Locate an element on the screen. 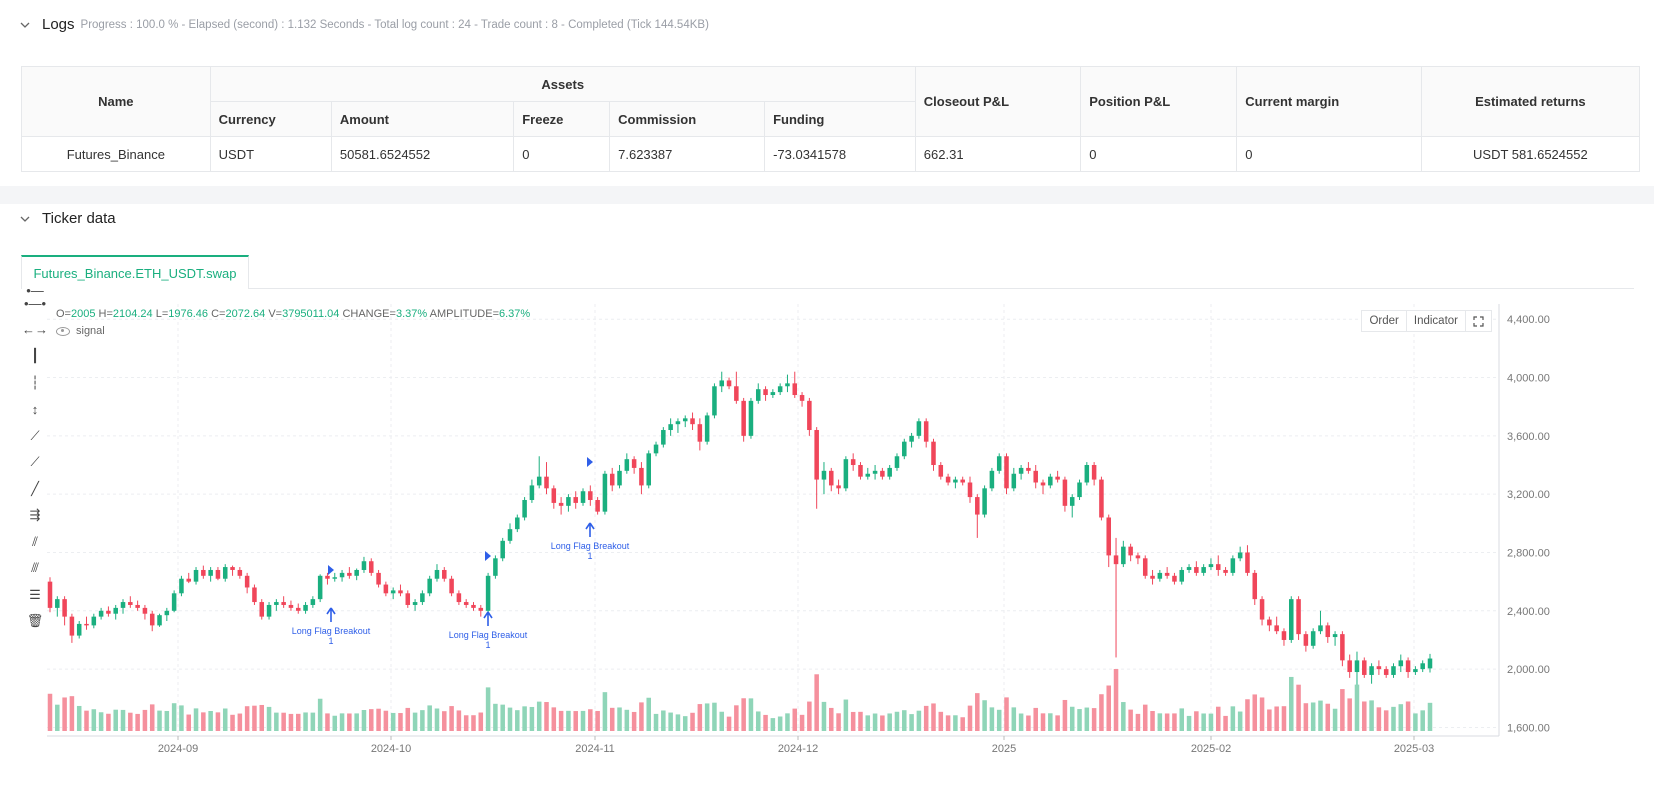  order-button: Order is located at coordinates (1384, 321).